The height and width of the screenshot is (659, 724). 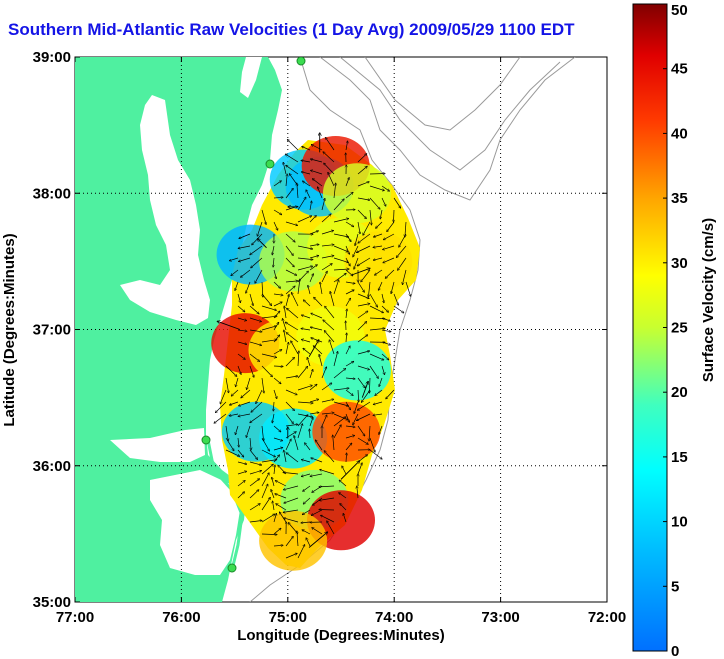 I want to click on station-marker, so click(x=206, y=440).